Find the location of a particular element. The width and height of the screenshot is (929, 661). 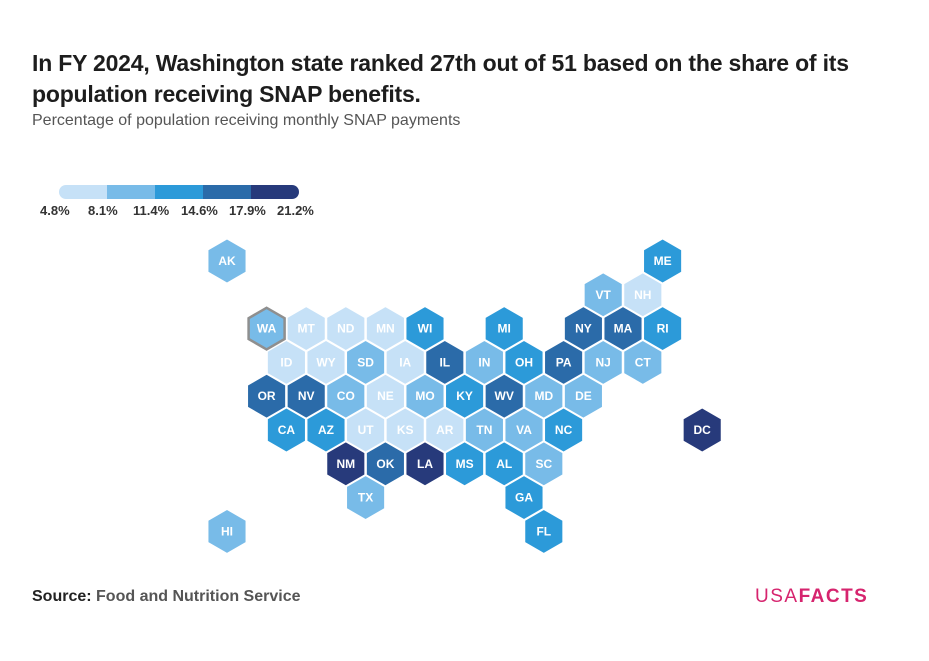

state-label-mt: MT is located at coordinates (307, 329).